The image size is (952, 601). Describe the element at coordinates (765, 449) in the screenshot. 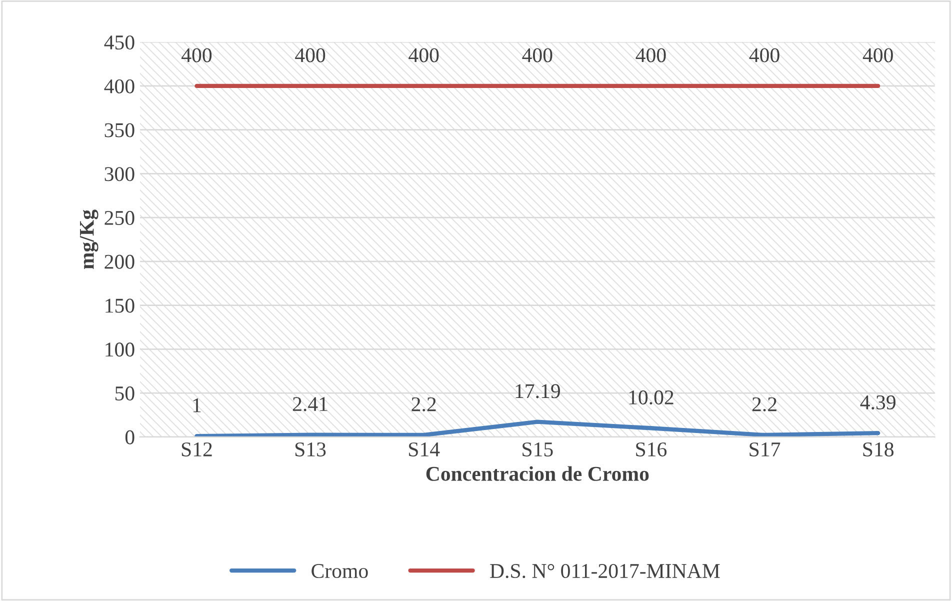

I see `x-tick-label: S17` at that location.